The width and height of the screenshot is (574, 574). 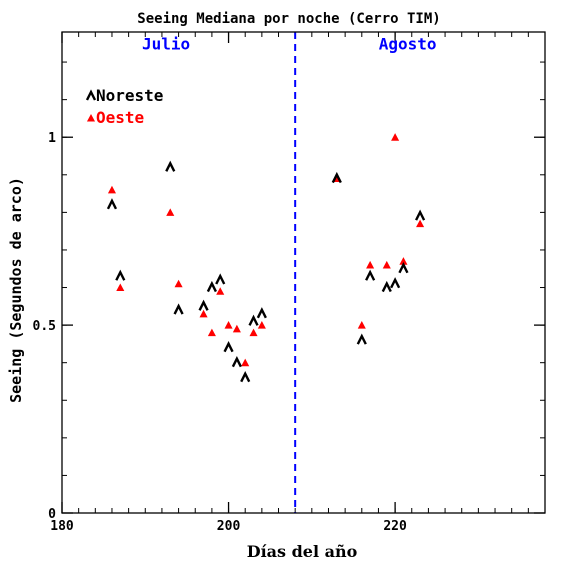 What do you see at coordinates (166, 43) in the screenshot?
I see `annotation-julio: Julio` at bounding box center [166, 43].